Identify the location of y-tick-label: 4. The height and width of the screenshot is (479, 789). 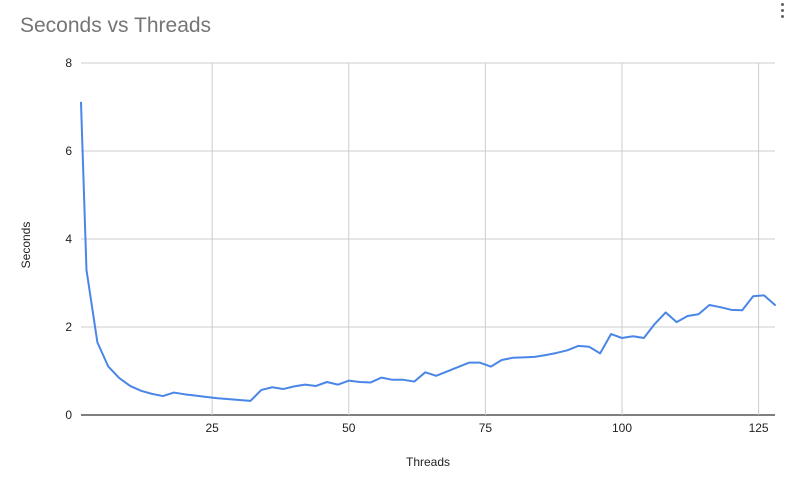
(68, 239).